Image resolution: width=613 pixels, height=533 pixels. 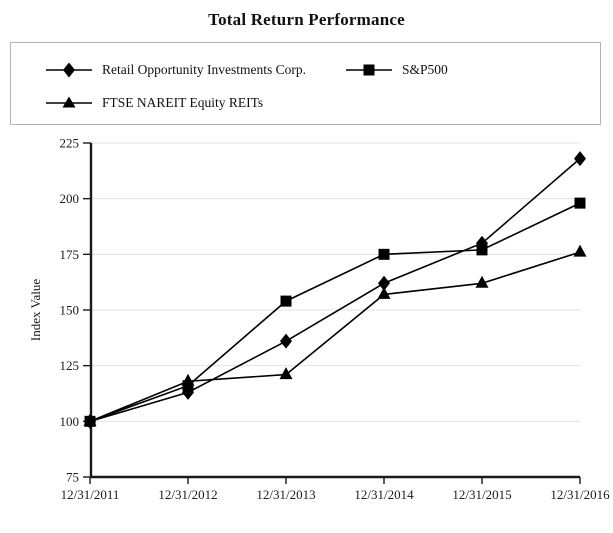 What do you see at coordinates (384, 494) in the screenshot?
I see `x-tick-label: 12/31/2014` at bounding box center [384, 494].